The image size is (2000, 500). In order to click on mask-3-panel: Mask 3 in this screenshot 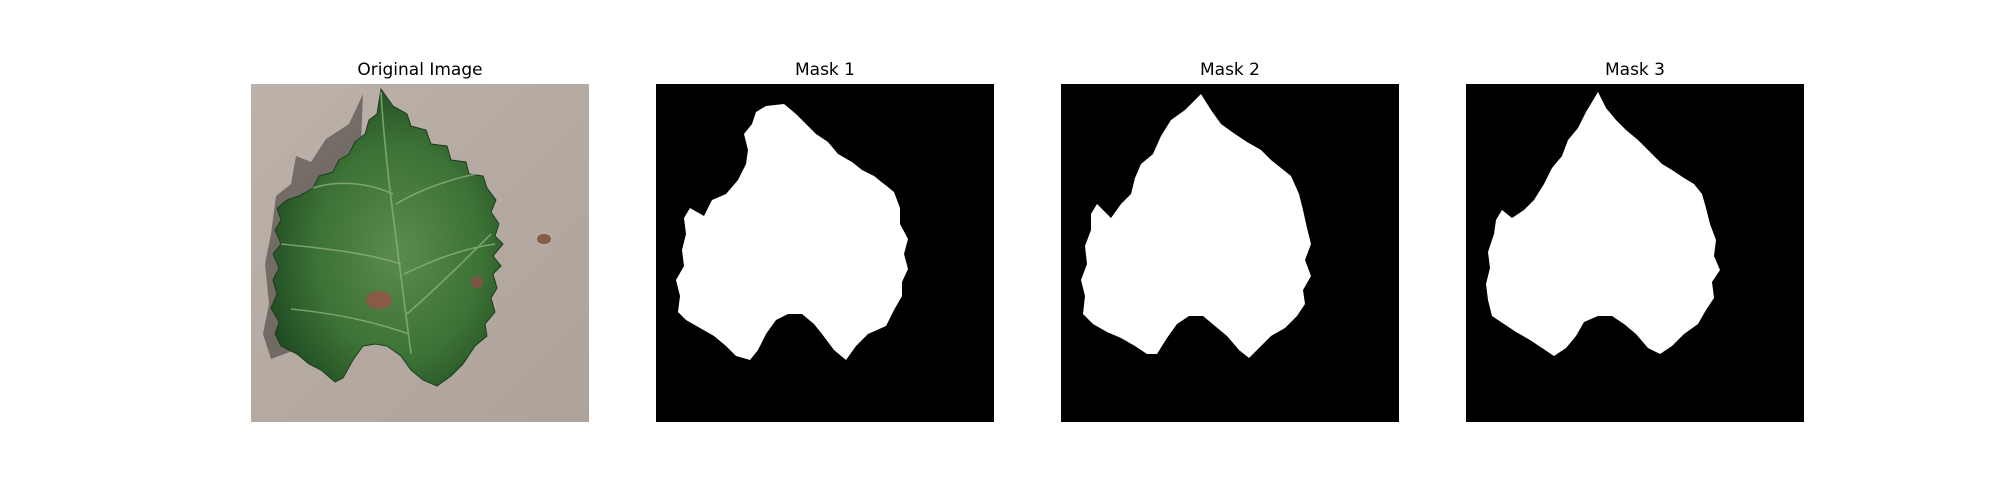, I will do `click(1635, 240)`.